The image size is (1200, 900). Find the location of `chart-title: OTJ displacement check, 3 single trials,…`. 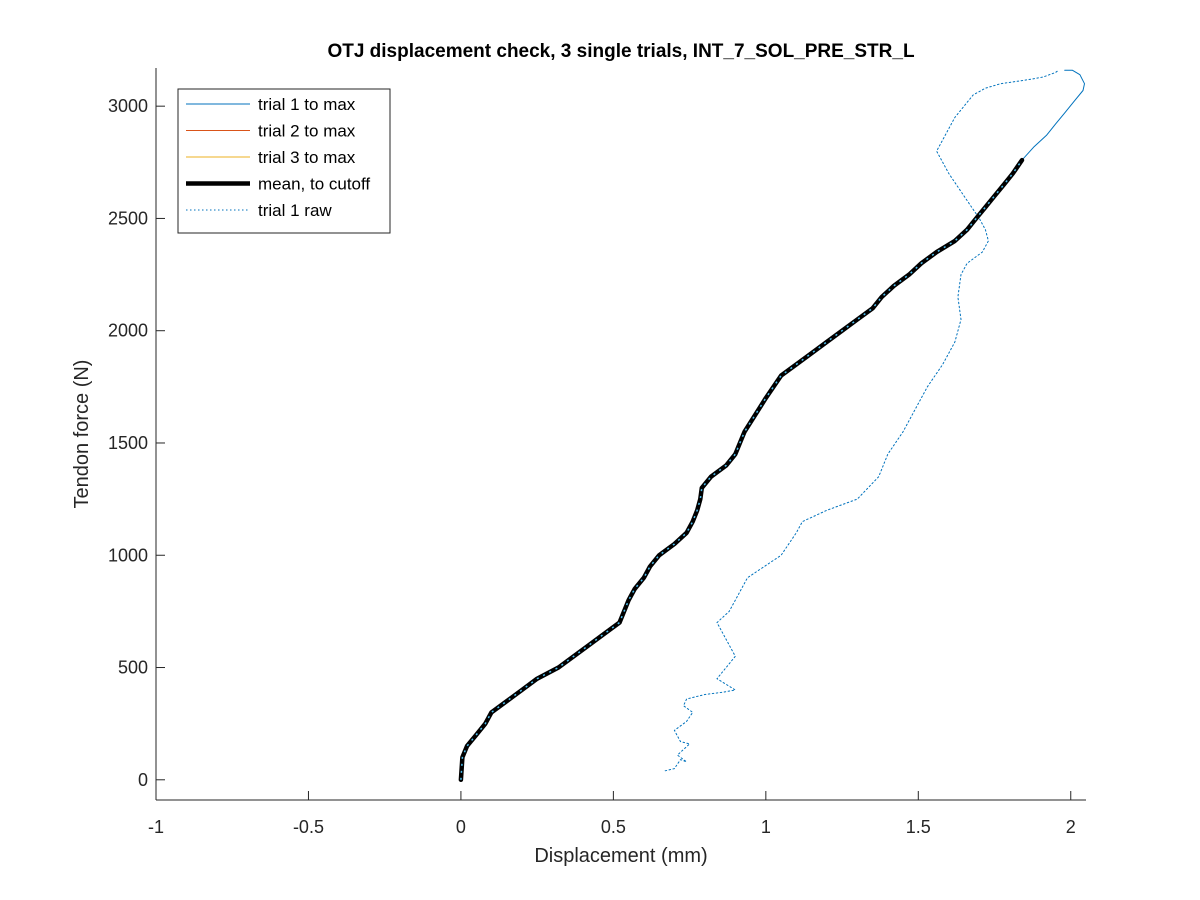

chart-title: OTJ displacement check, 3 single trials,… is located at coordinates (621, 51).